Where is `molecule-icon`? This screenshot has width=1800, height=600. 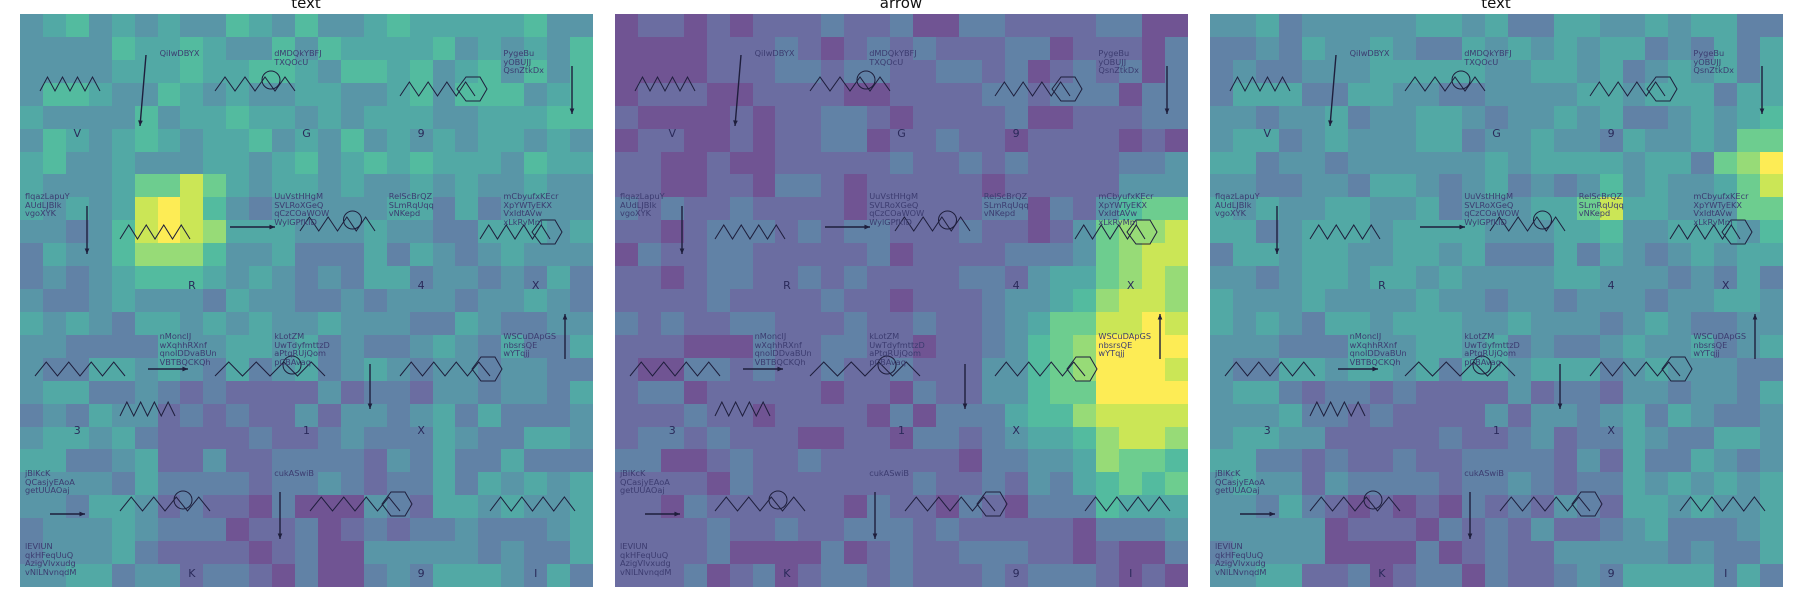 molecule-icon is located at coordinates (1355, 504).